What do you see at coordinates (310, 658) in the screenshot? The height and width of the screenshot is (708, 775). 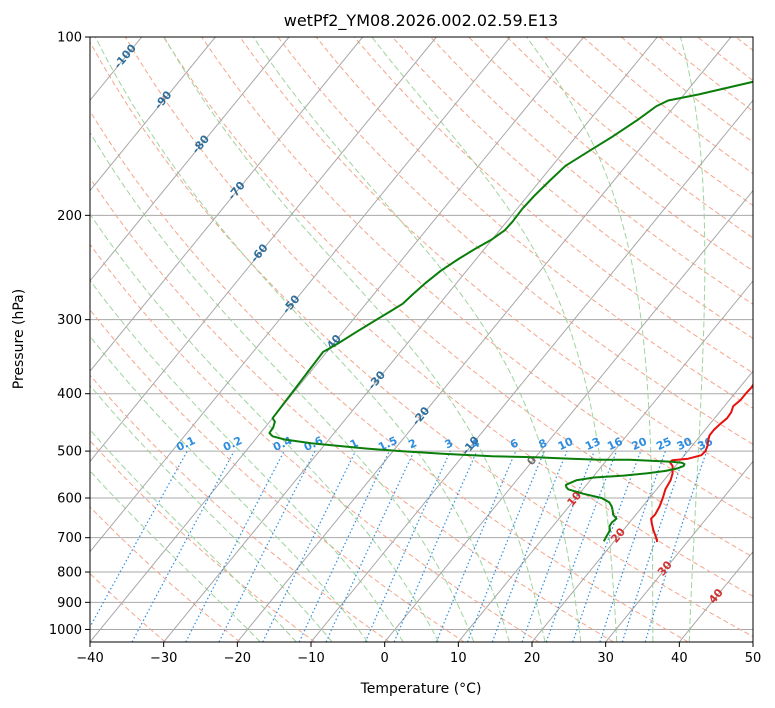 I see `x-tick-label: −10` at bounding box center [310, 658].